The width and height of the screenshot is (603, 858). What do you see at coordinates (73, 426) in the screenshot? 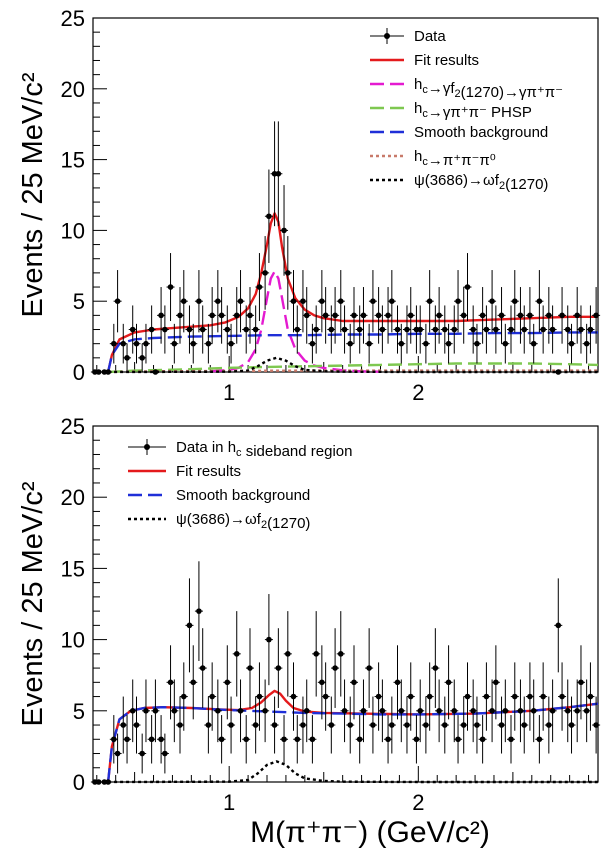
I see `y-tick-label: 25` at bounding box center [73, 426].